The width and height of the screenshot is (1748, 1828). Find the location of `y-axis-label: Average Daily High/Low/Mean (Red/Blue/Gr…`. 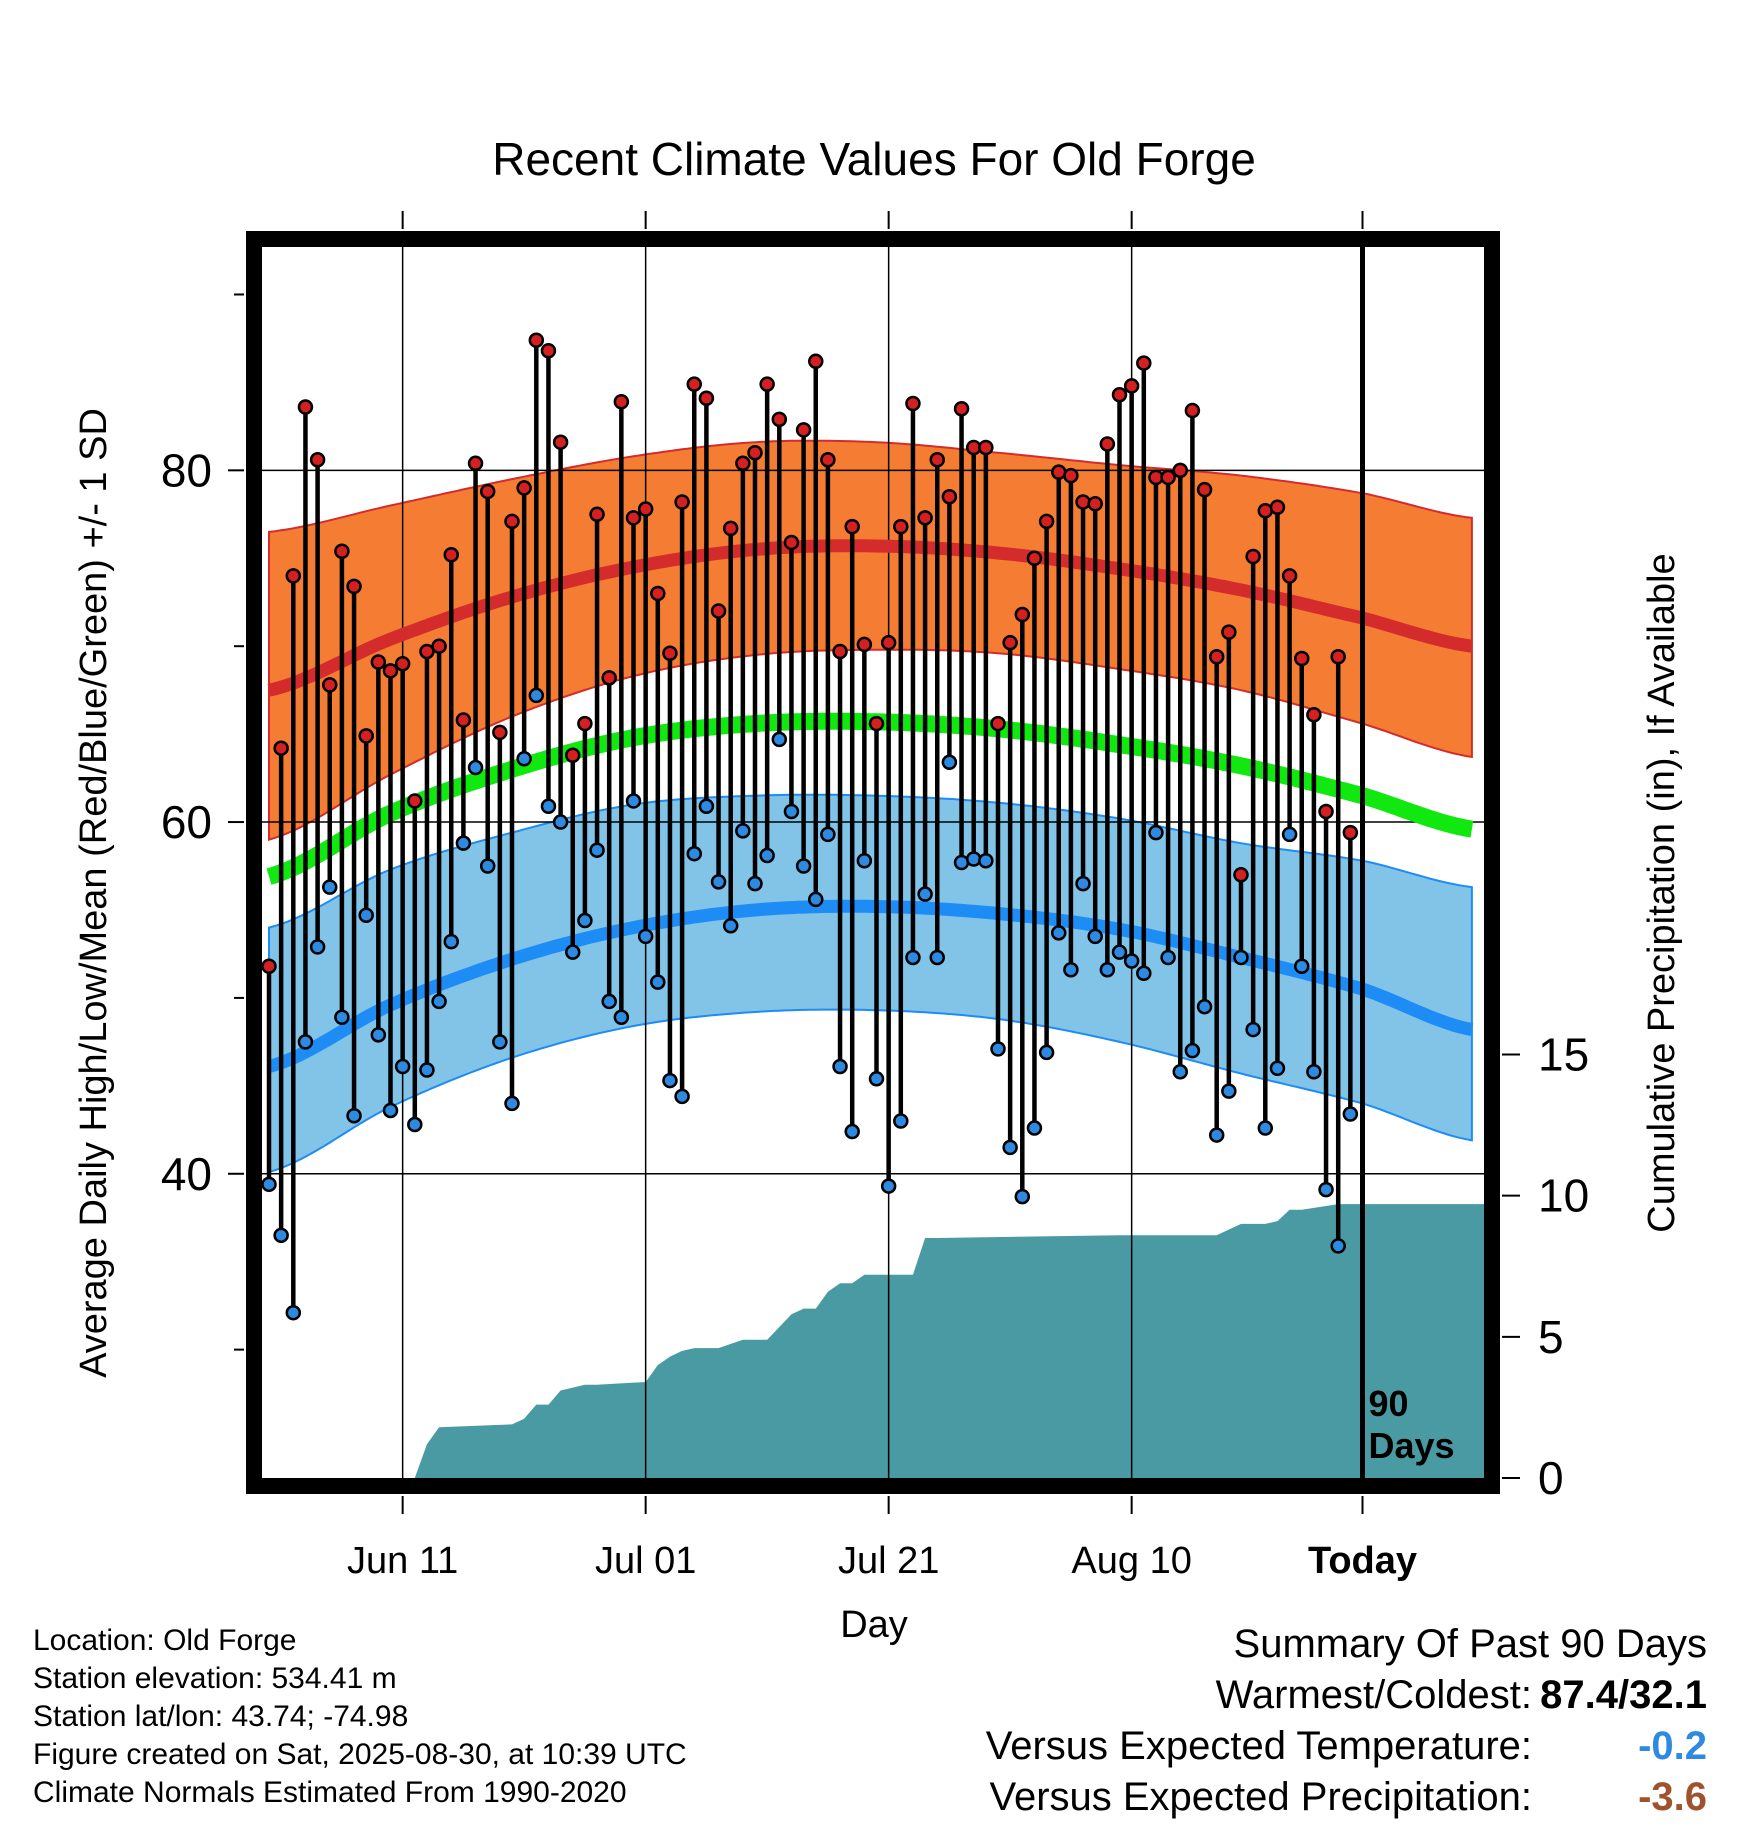

y-axis-label: Average Daily High/Low/Mean (Red/Blue/Gr… is located at coordinates (94, 893).